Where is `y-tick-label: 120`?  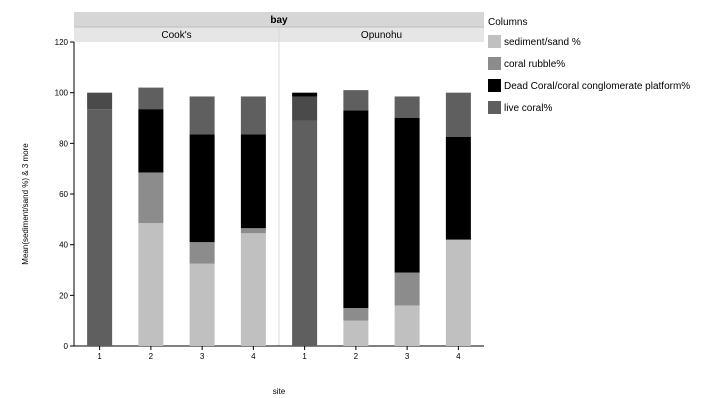
y-tick-label: 120 is located at coordinates (62, 42).